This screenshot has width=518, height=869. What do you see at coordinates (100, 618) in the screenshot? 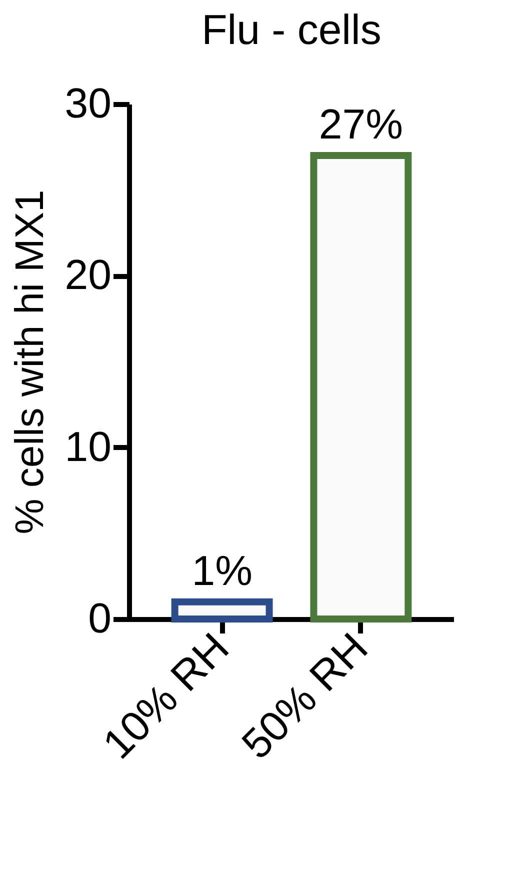
I see `y-tick-label: 0` at bounding box center [100, 618].